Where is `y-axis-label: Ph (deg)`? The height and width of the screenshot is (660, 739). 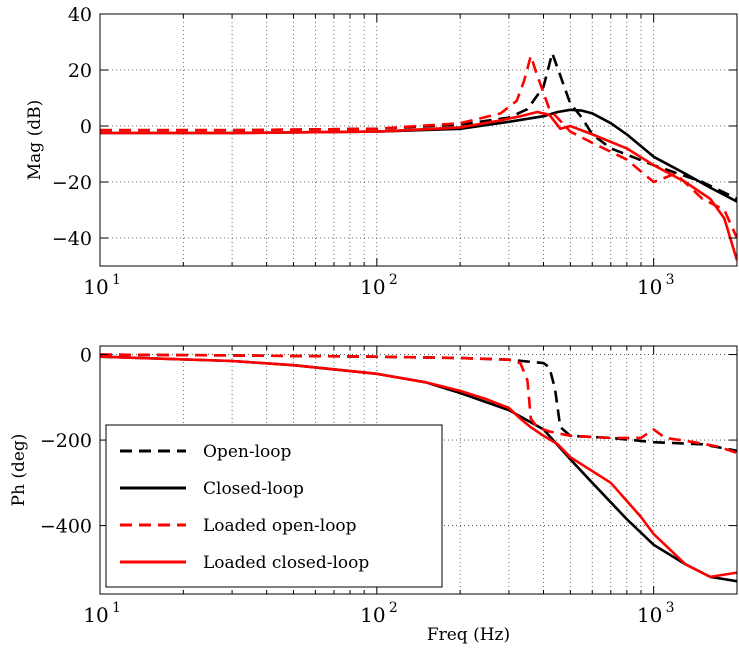
y-axis-label: Ph (deg) is located at coordinates (19, 470).